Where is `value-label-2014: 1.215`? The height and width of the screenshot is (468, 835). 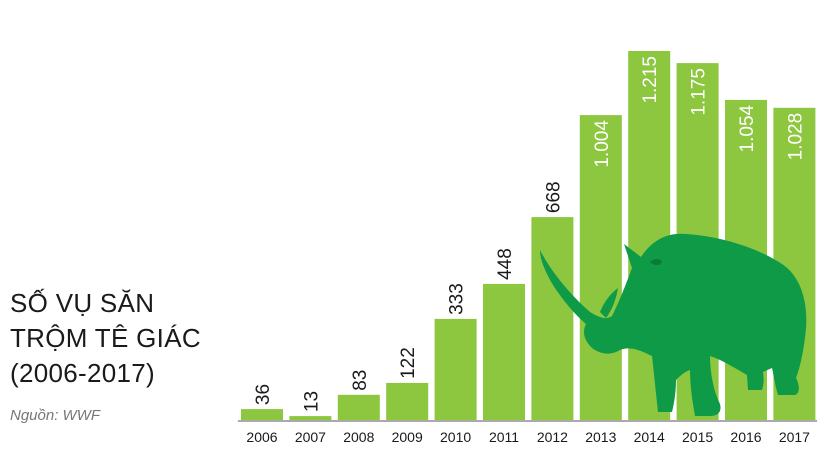
value-label-2014: 1.215 is located at coordinates (650, 80).